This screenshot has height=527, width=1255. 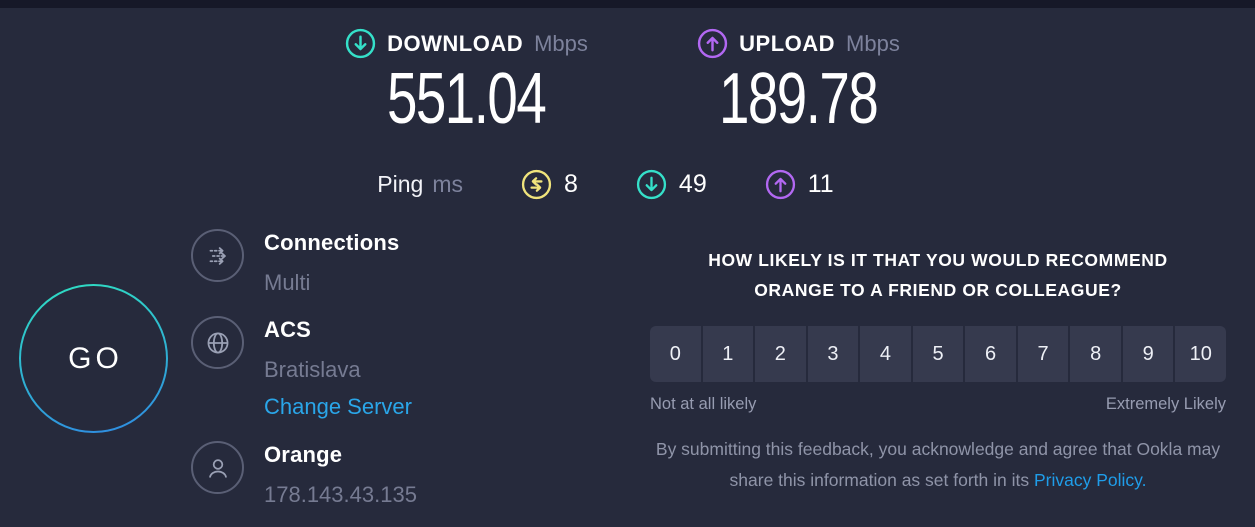 What do you see at coordinates (692, 184) in the screenshot?
I see `download-latency-value: 49` at bounding box center [692, 184].